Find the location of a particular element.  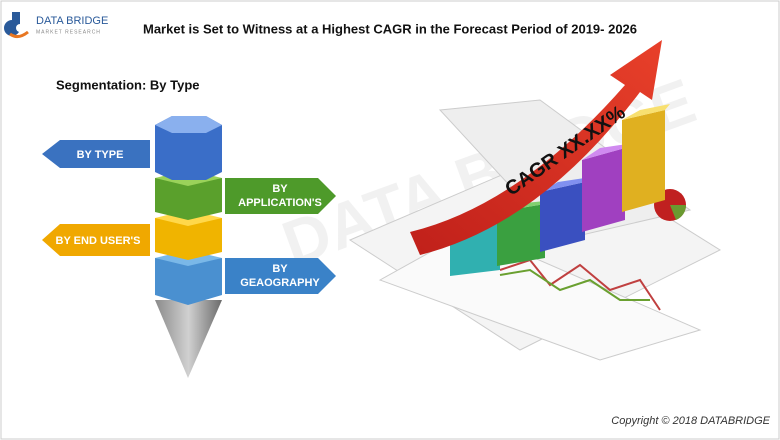

segment-label: BY END USER'S is located at coordinates (98, 241).